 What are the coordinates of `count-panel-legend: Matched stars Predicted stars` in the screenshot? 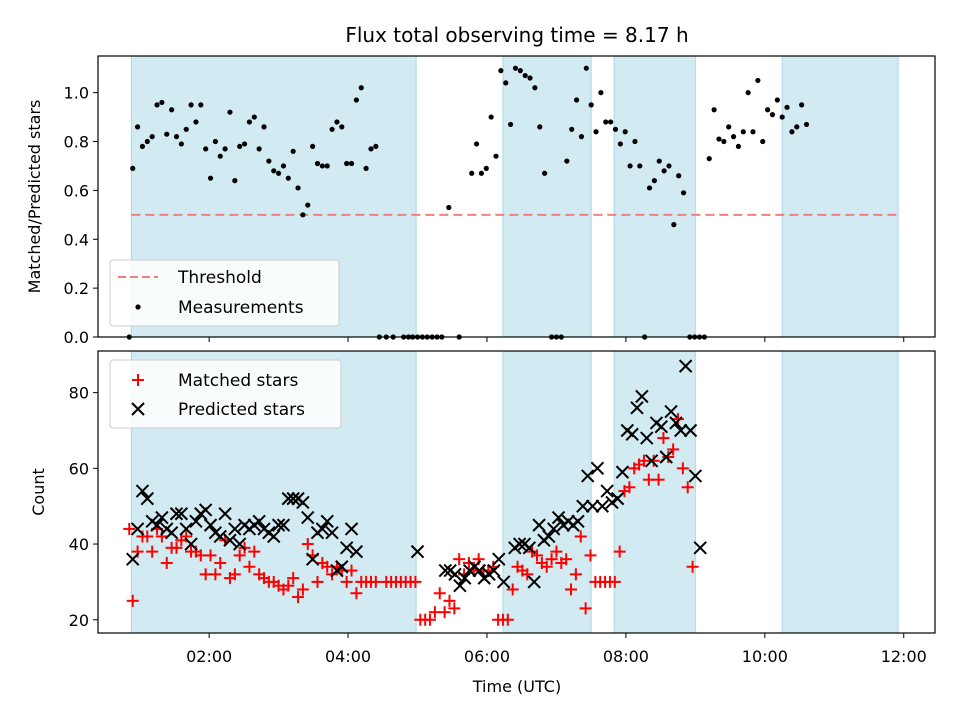 It's located at (225, 394).